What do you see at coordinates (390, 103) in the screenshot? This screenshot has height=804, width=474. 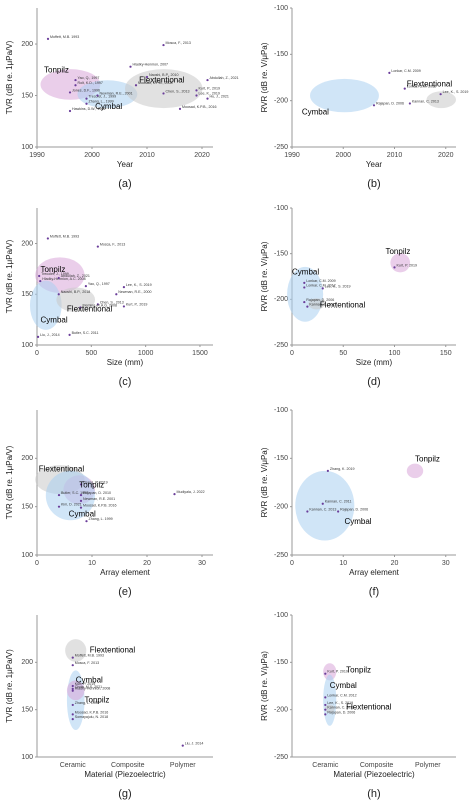 I see `point-label: Rajapan, D. 2006` at bounding box center [390, 103].